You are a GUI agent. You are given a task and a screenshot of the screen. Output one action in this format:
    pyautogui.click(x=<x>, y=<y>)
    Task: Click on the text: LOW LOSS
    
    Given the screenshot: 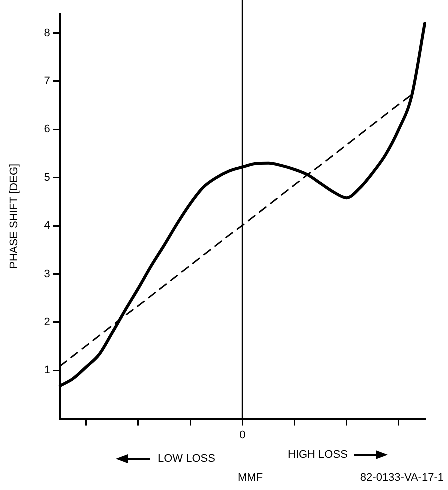 What is the action you would take?
    pyautogui.click(x=187, y=459)
    